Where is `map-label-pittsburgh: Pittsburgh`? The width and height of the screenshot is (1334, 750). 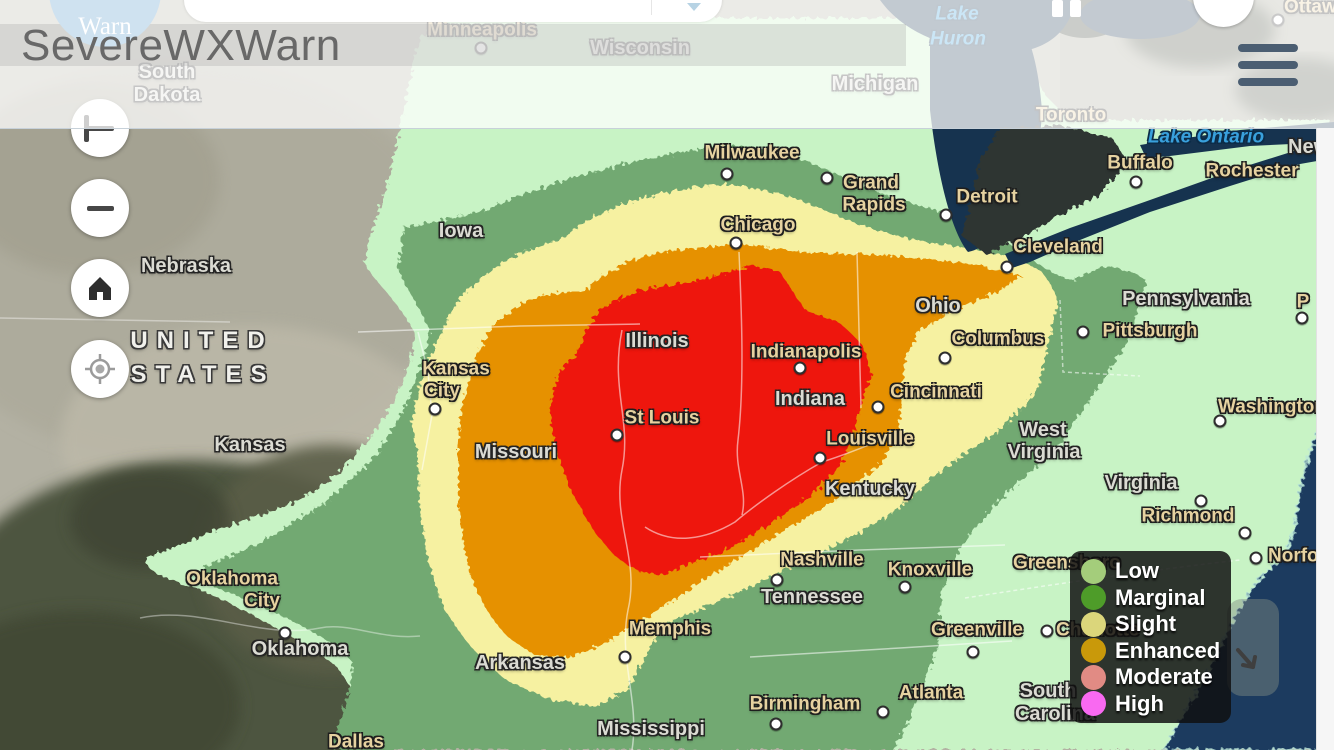 map-label-pittsburgh: Pittsburgh is located at coordinates (1150, 331).